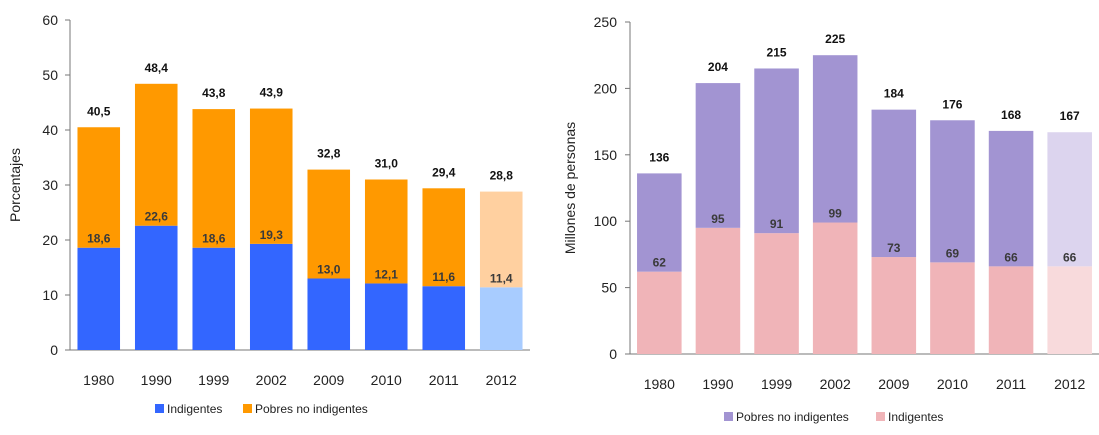 This screenshot has height=435, width=1099. I want to click on bar-total-label: 204, so click(718, 67).